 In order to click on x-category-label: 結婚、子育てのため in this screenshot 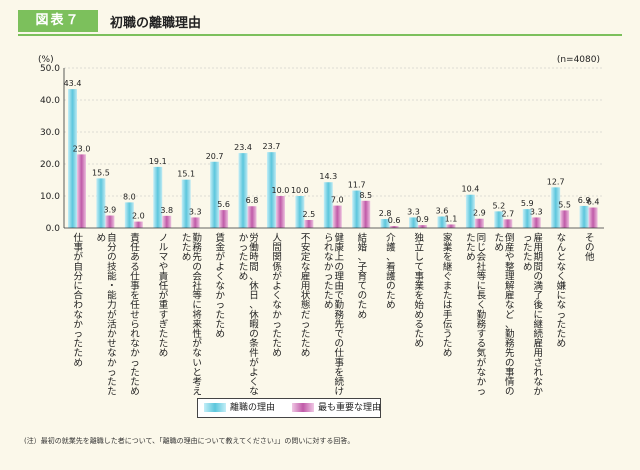, I will do `click(363, 276)`.